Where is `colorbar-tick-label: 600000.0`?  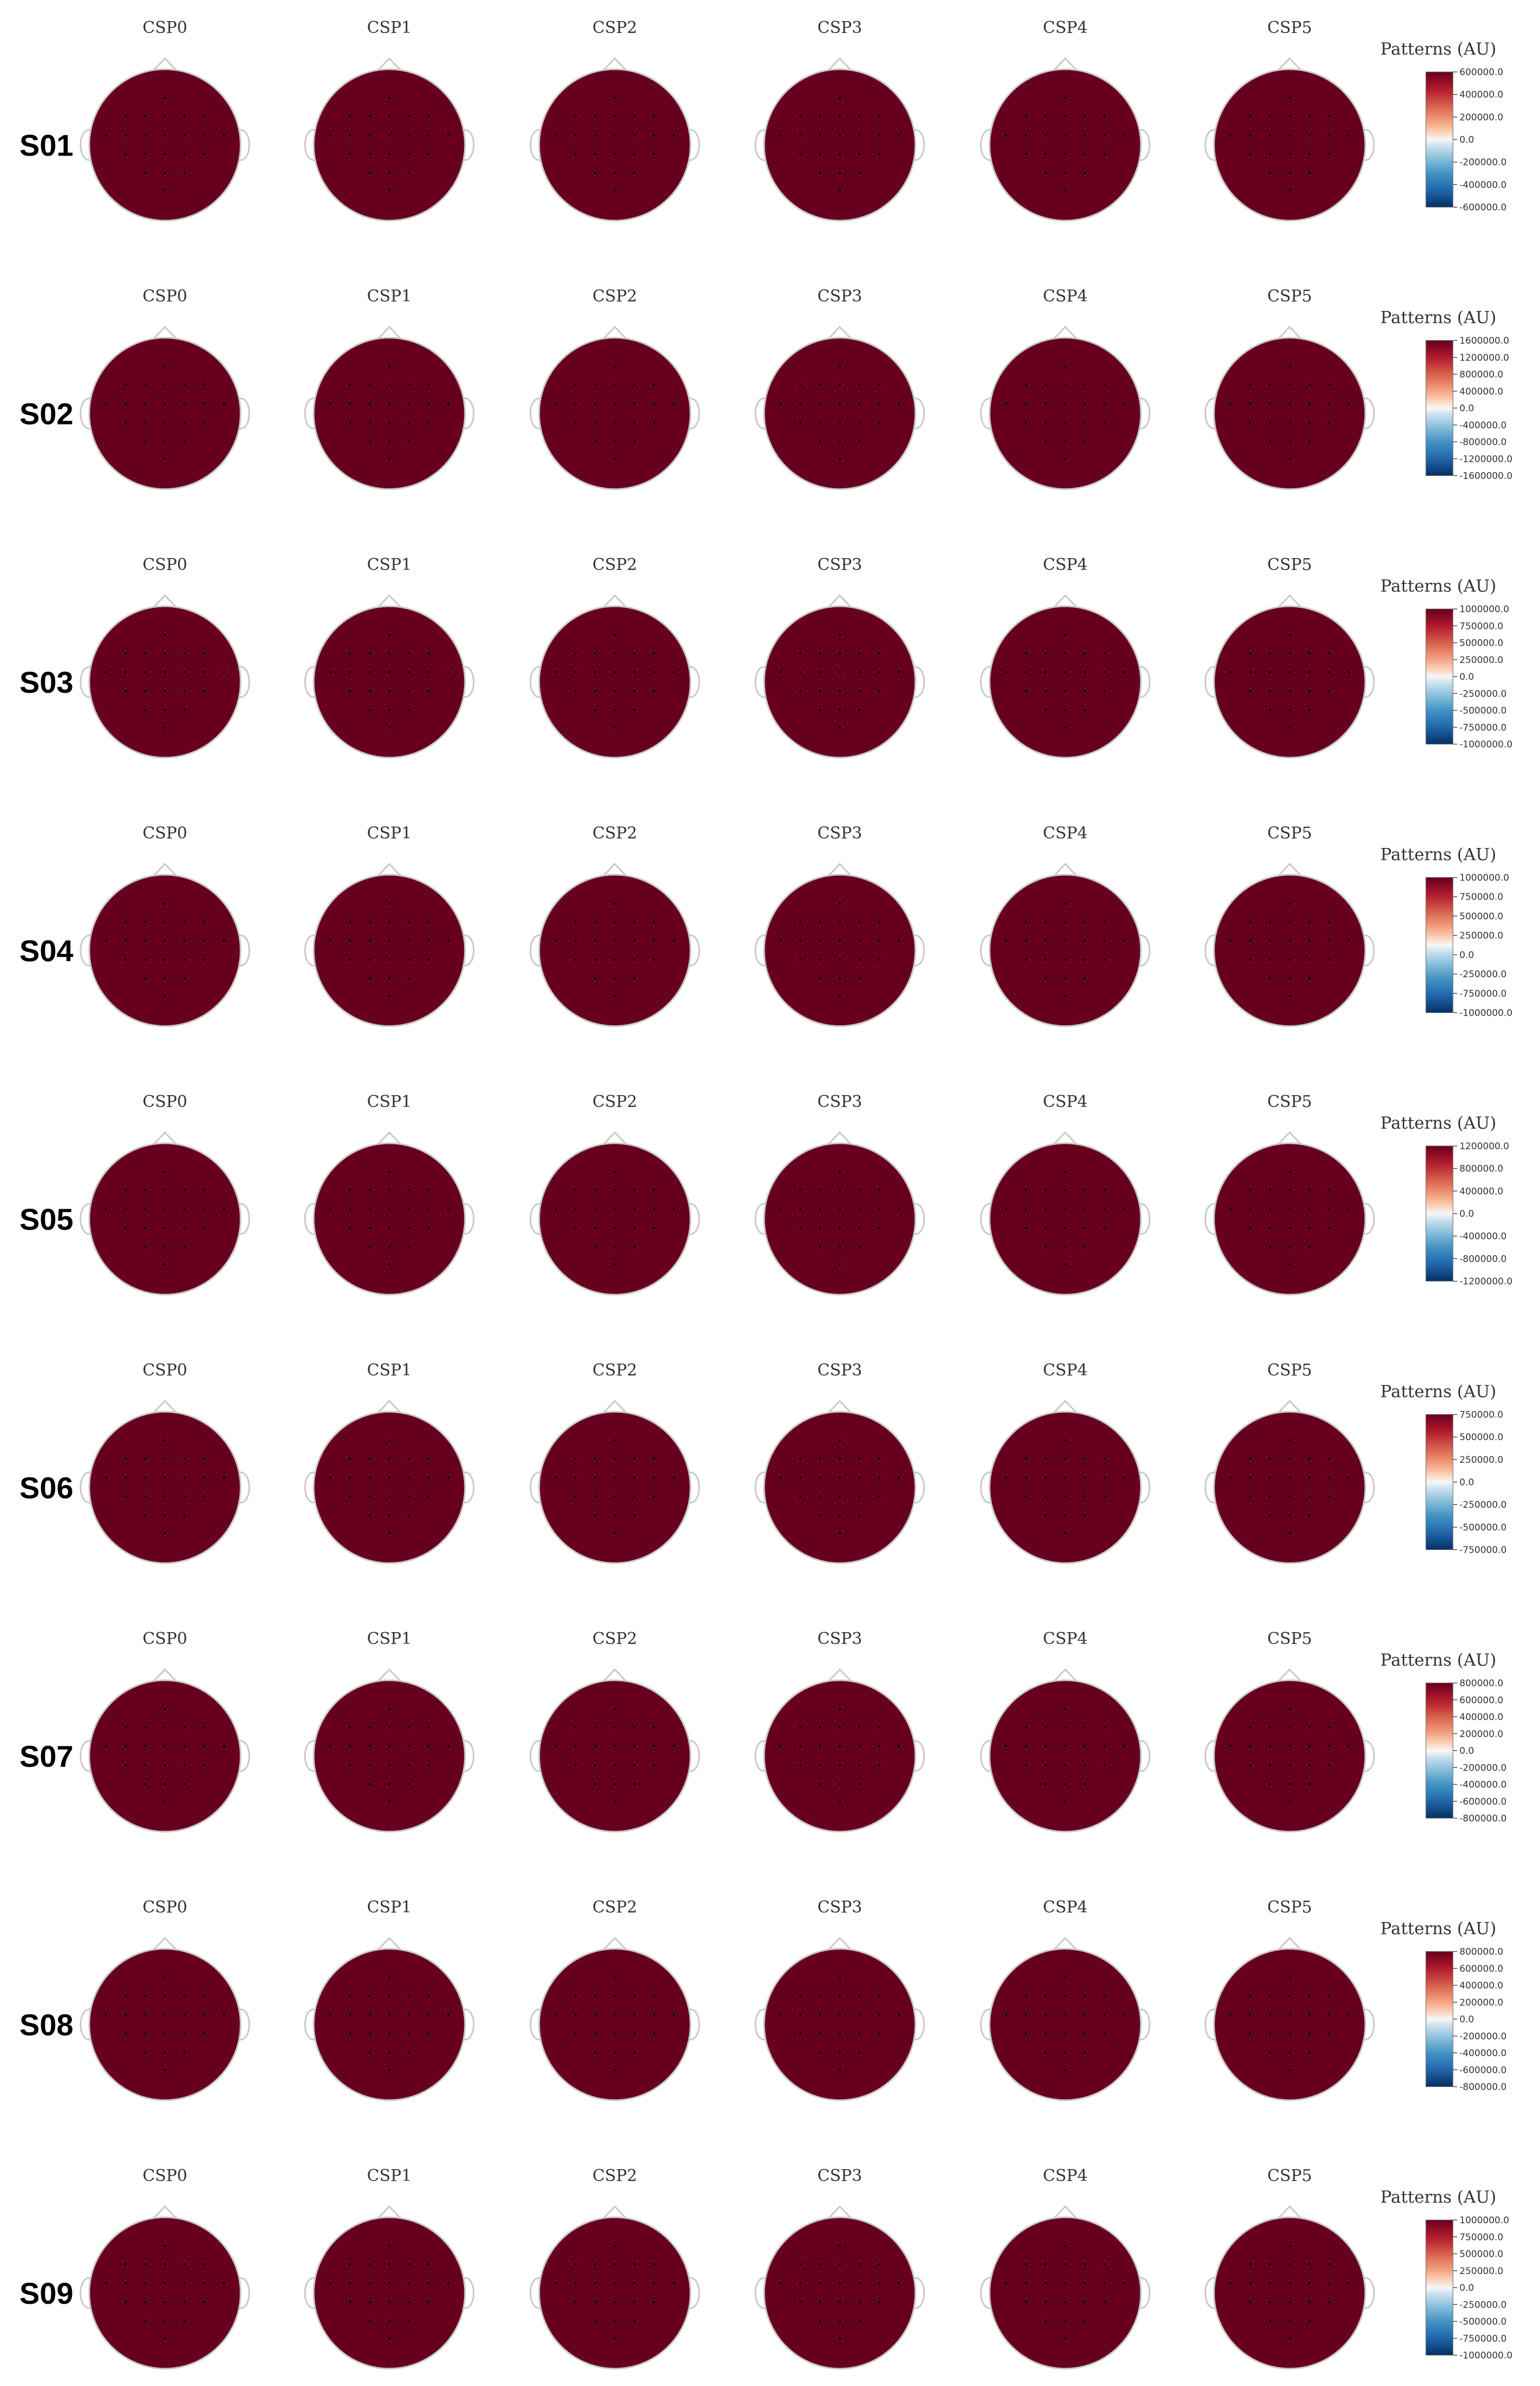 colorbar-tick-label: 600000.0 is located at coordinates (1481, 72).